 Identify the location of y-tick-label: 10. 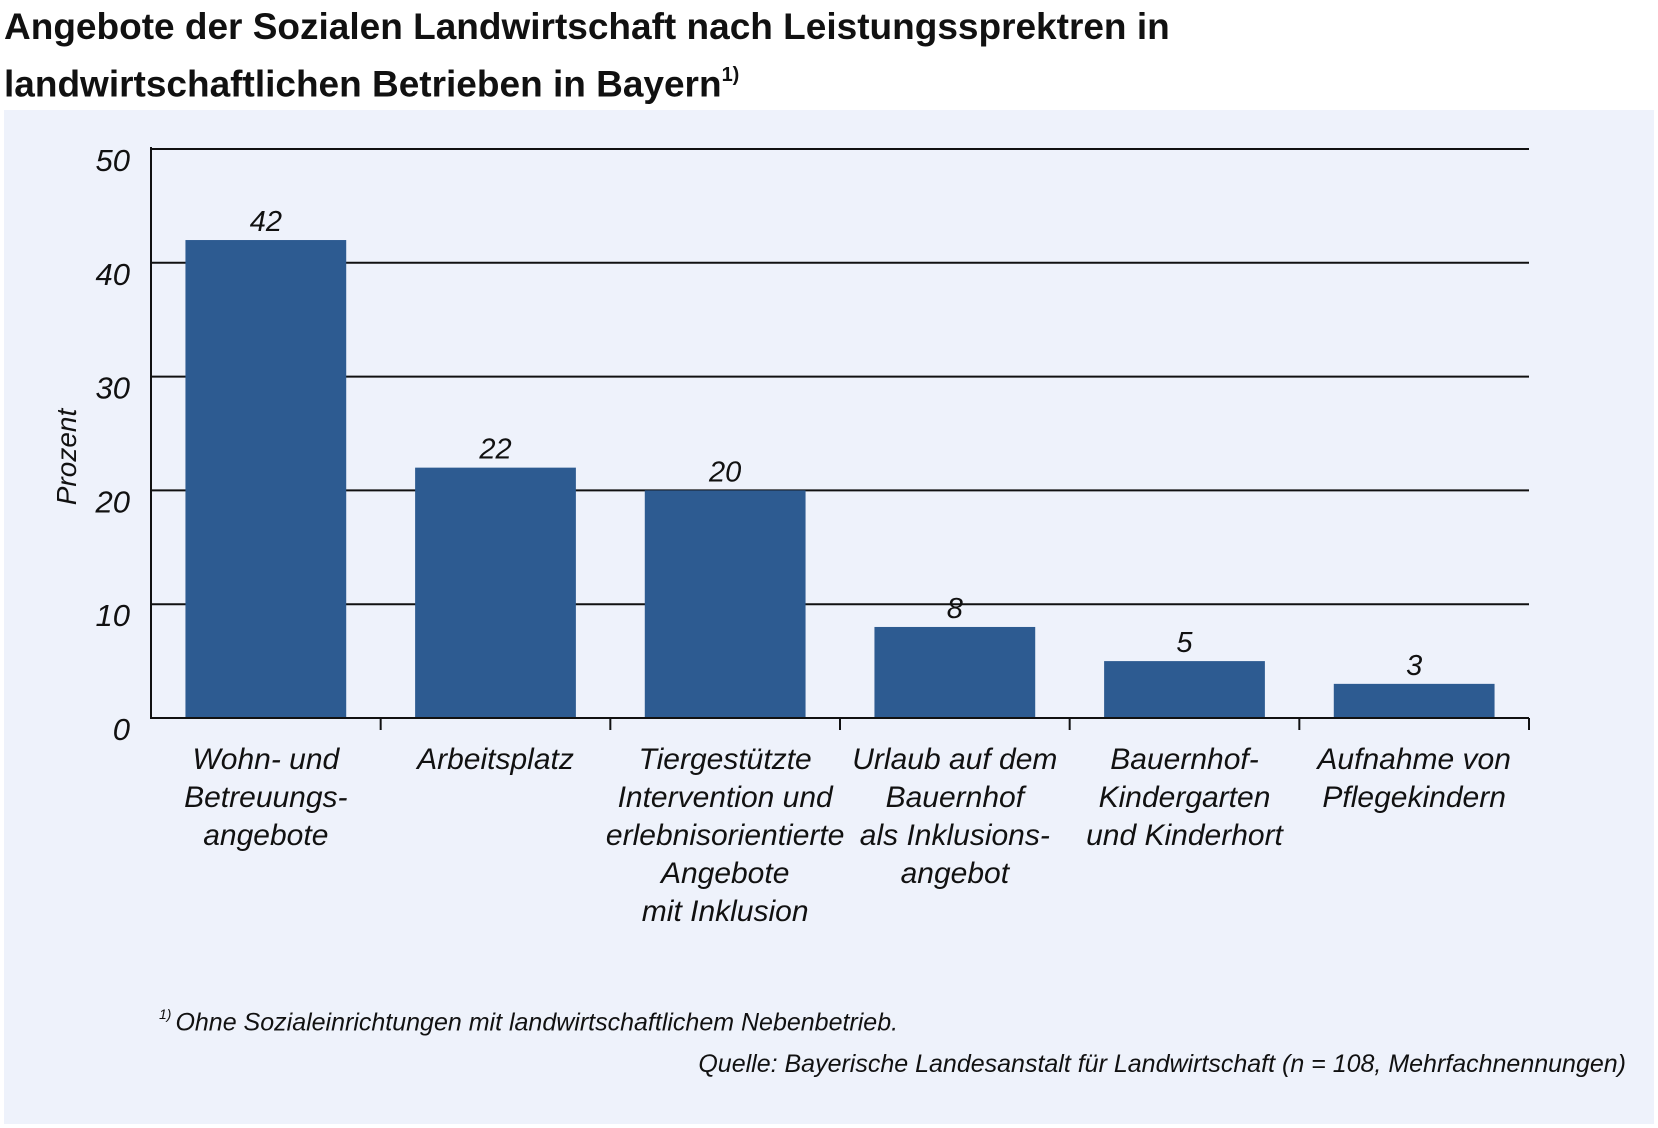
(113, 615).